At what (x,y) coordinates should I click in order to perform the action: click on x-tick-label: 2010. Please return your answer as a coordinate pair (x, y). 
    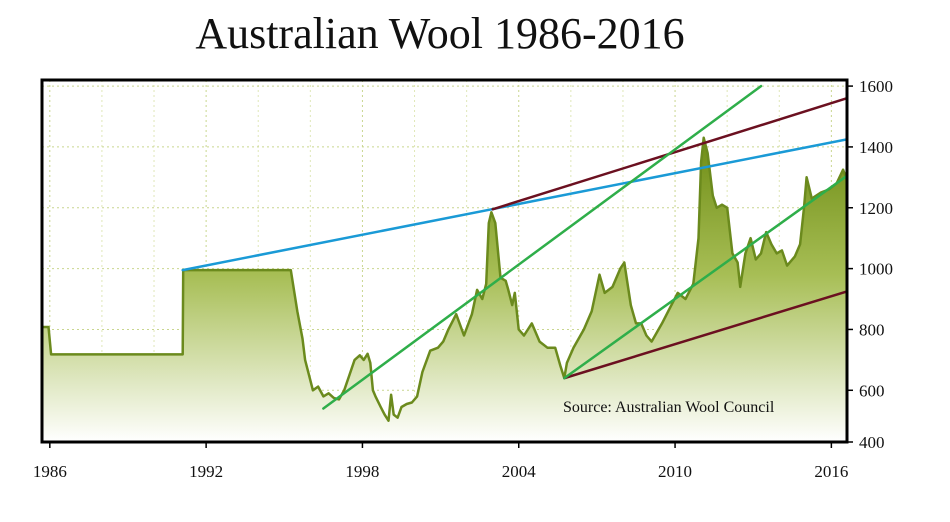
    Looking at the image, I should click on (675, 471).